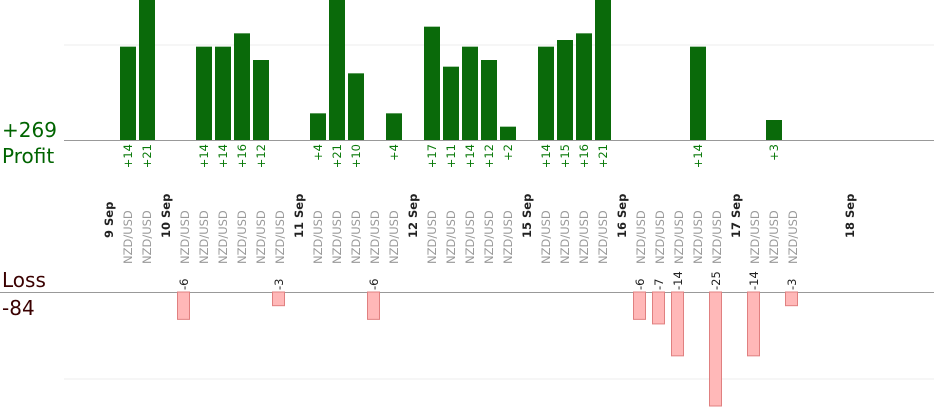 The height and width of the screenshot is (420, 934). I want to click on profit-value-label: +3, so click(774, 152).